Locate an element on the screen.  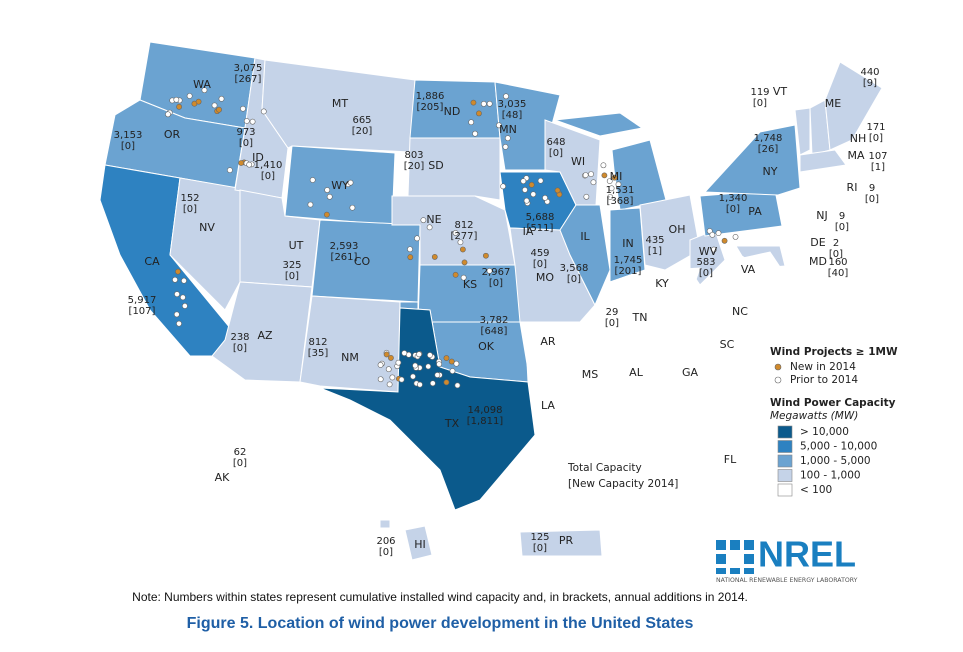
state-abbr: KS is located at coordinates (470, 284).